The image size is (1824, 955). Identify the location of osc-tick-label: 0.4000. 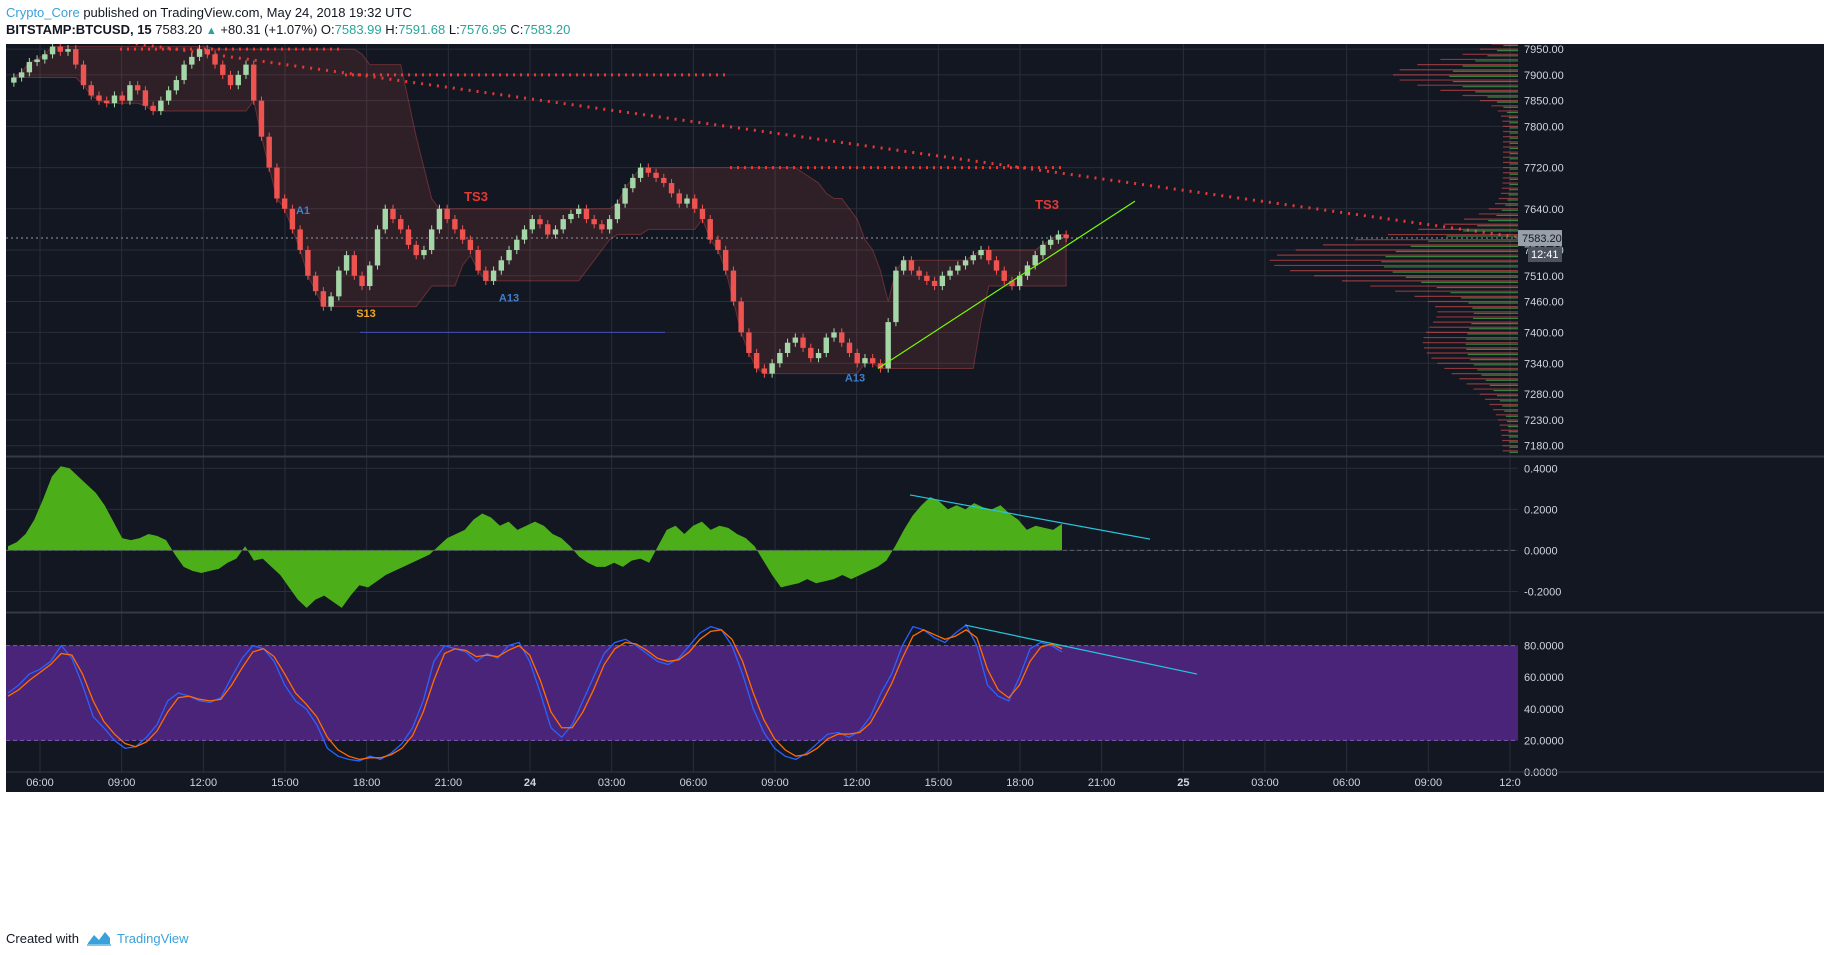
(1541, 469).